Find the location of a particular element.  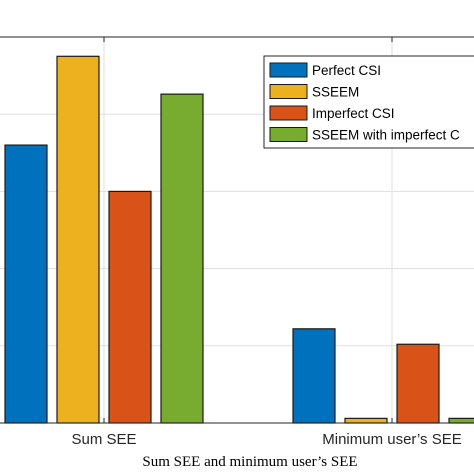

legend-label: SSEEM with imperfect C is located at coordinates (386, 135).